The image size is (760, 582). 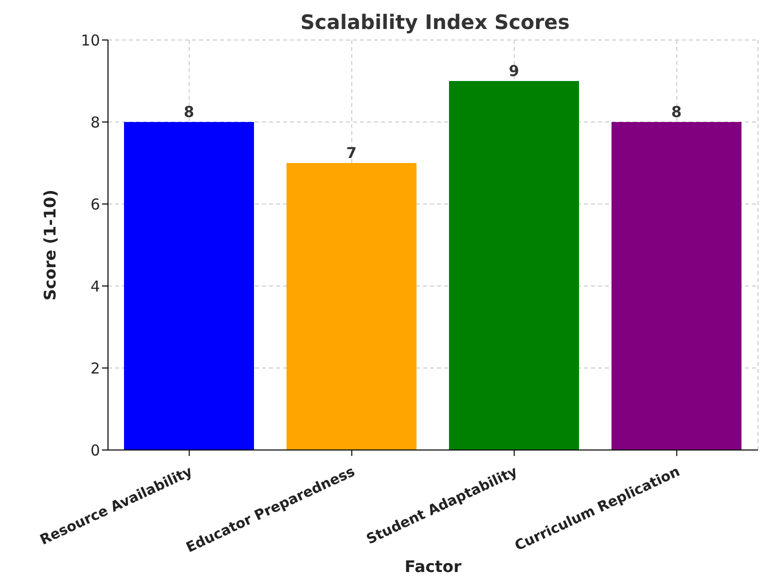 What do you see at coordinates (435, 22) in the screenshot?
I see `chart-title: Scalability Index Scores` at bounding box center [435, 22].